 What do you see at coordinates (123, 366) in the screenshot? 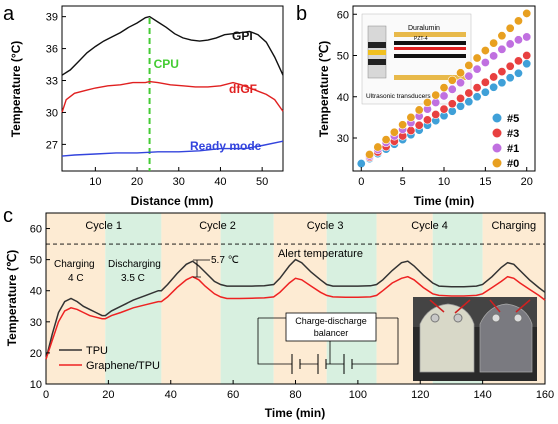
I see `legend-label-graphene-tpu: Graphene/TPU` at bounding box center [123, 366].